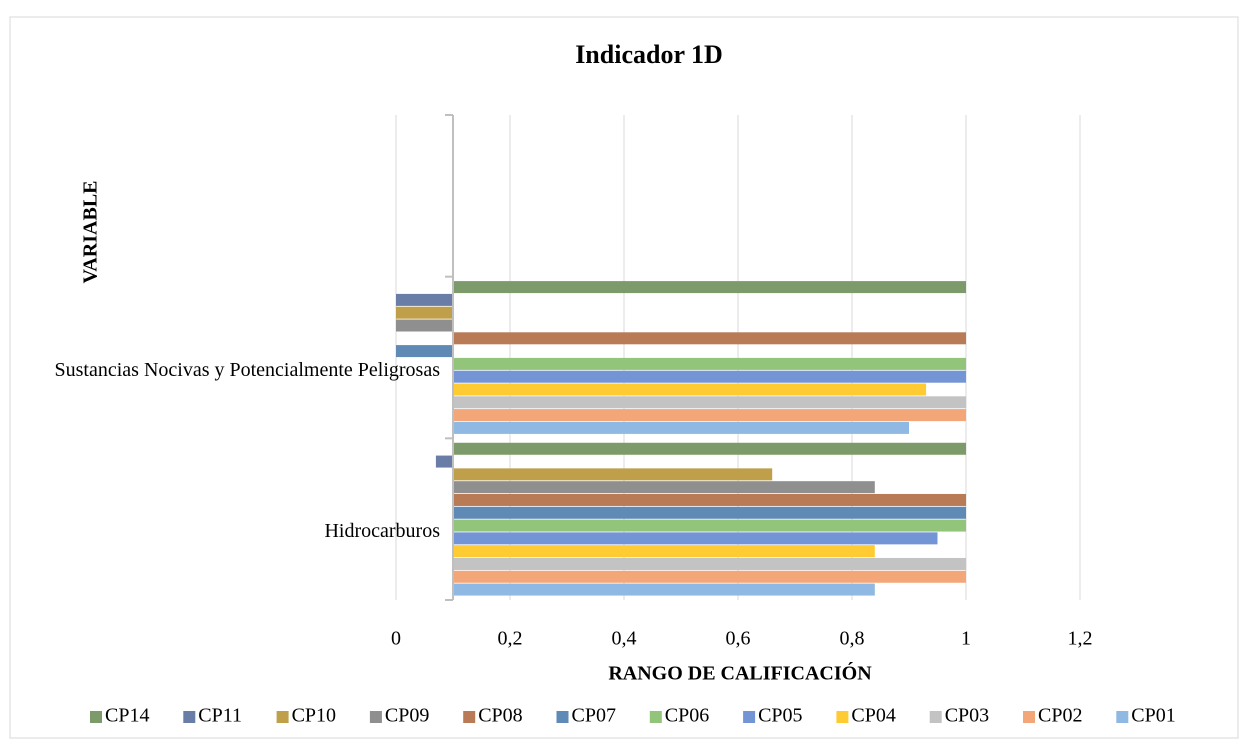  Describe the element at coordinates (510, 639) in the screenshot. I see `x-tick-label: 0,2` at that location.